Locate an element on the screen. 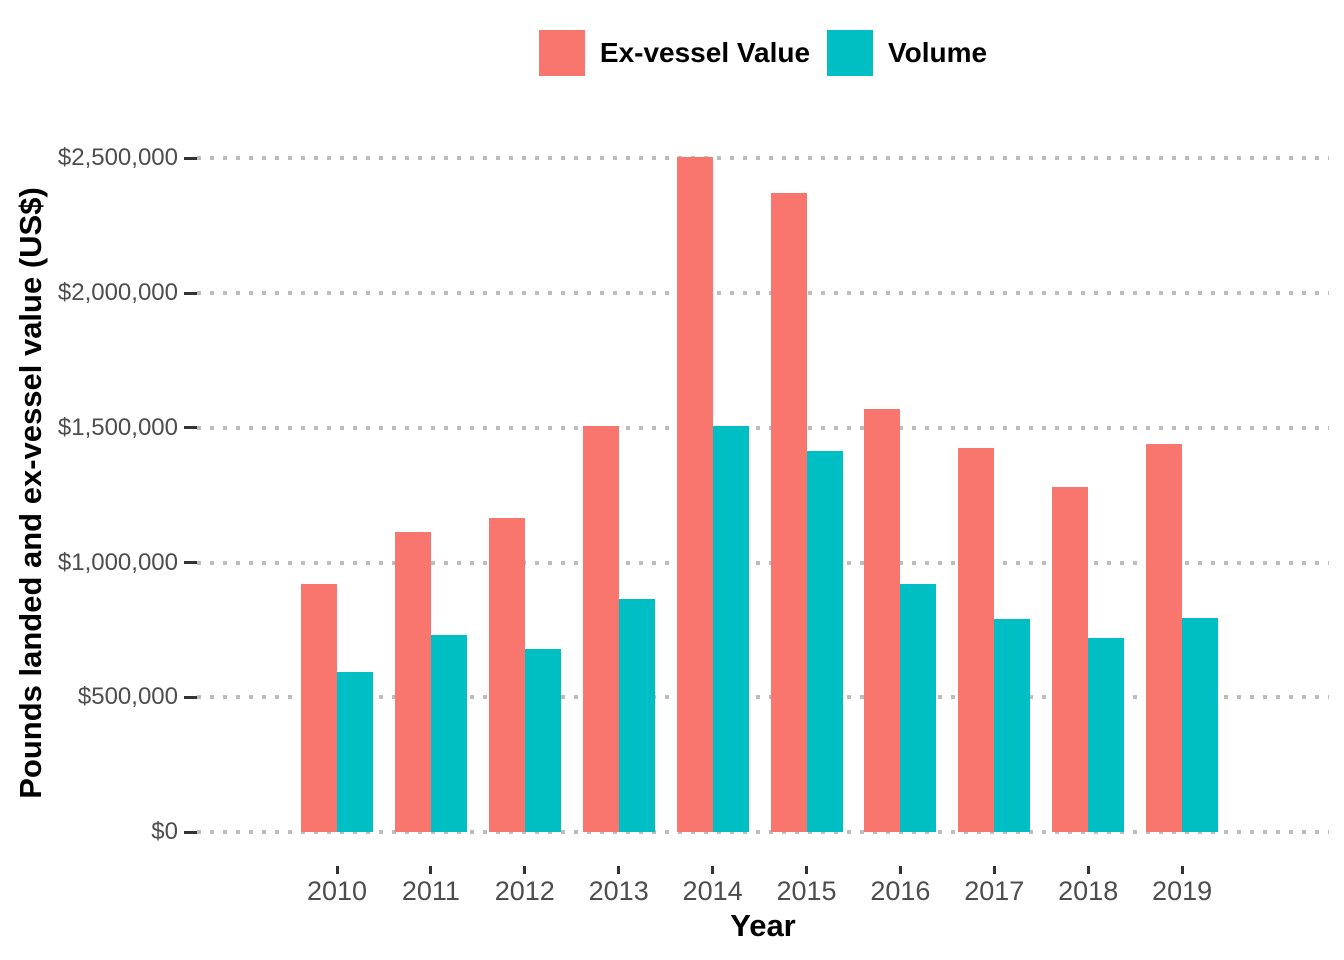  y-tick-label-2500000: $2,500,000 is located at coordinates (117, 158).